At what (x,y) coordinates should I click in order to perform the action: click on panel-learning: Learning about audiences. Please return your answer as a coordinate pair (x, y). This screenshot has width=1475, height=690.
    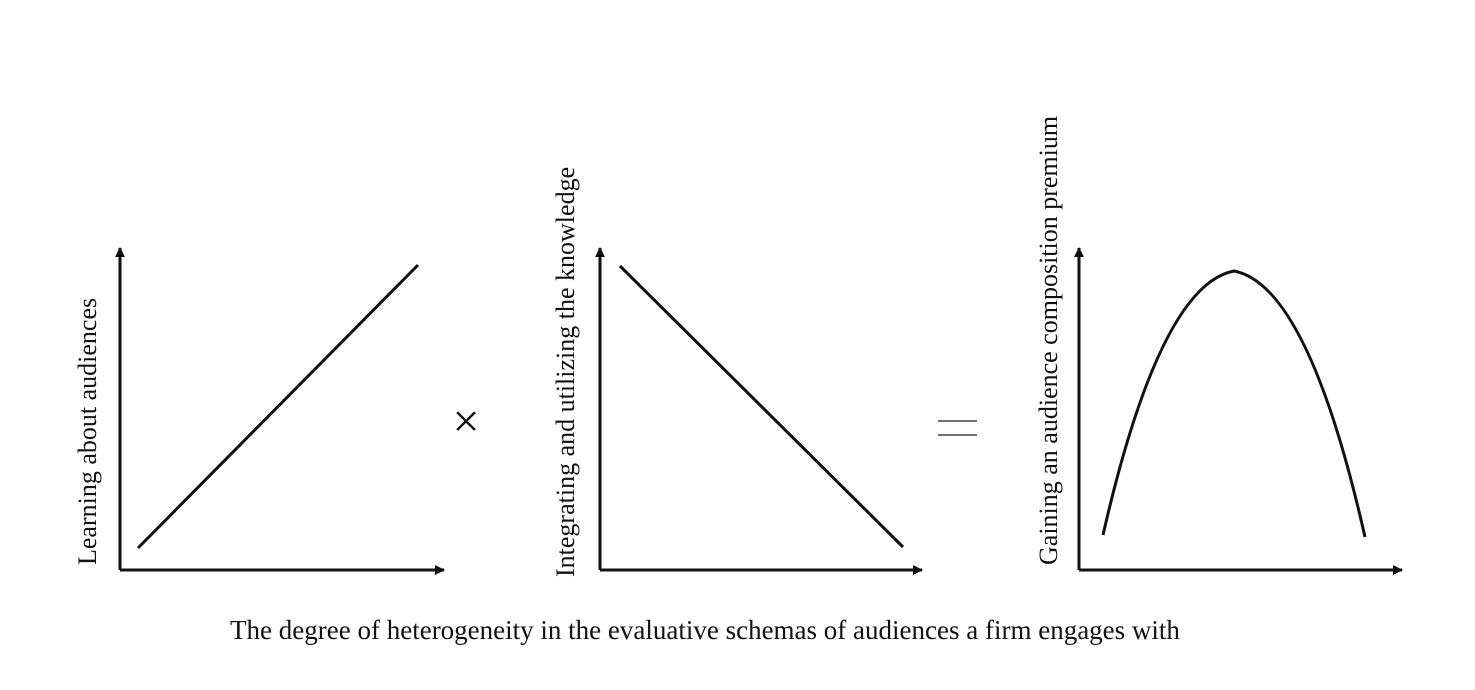
    Looking at the image, I should click on (259, 411).